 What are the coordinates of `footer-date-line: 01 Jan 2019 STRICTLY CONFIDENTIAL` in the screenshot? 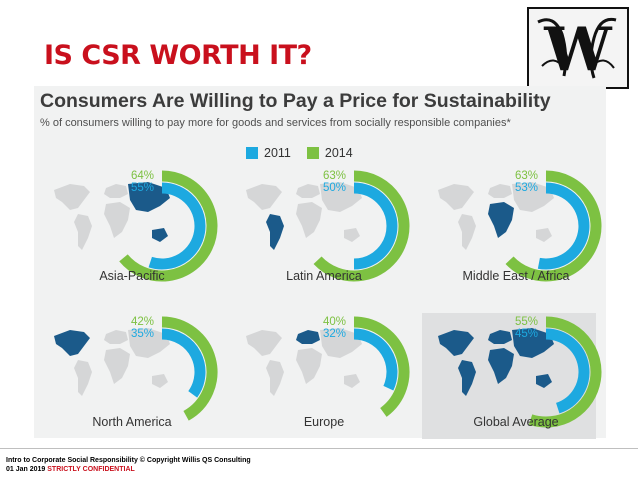 It's located at (70, 469).